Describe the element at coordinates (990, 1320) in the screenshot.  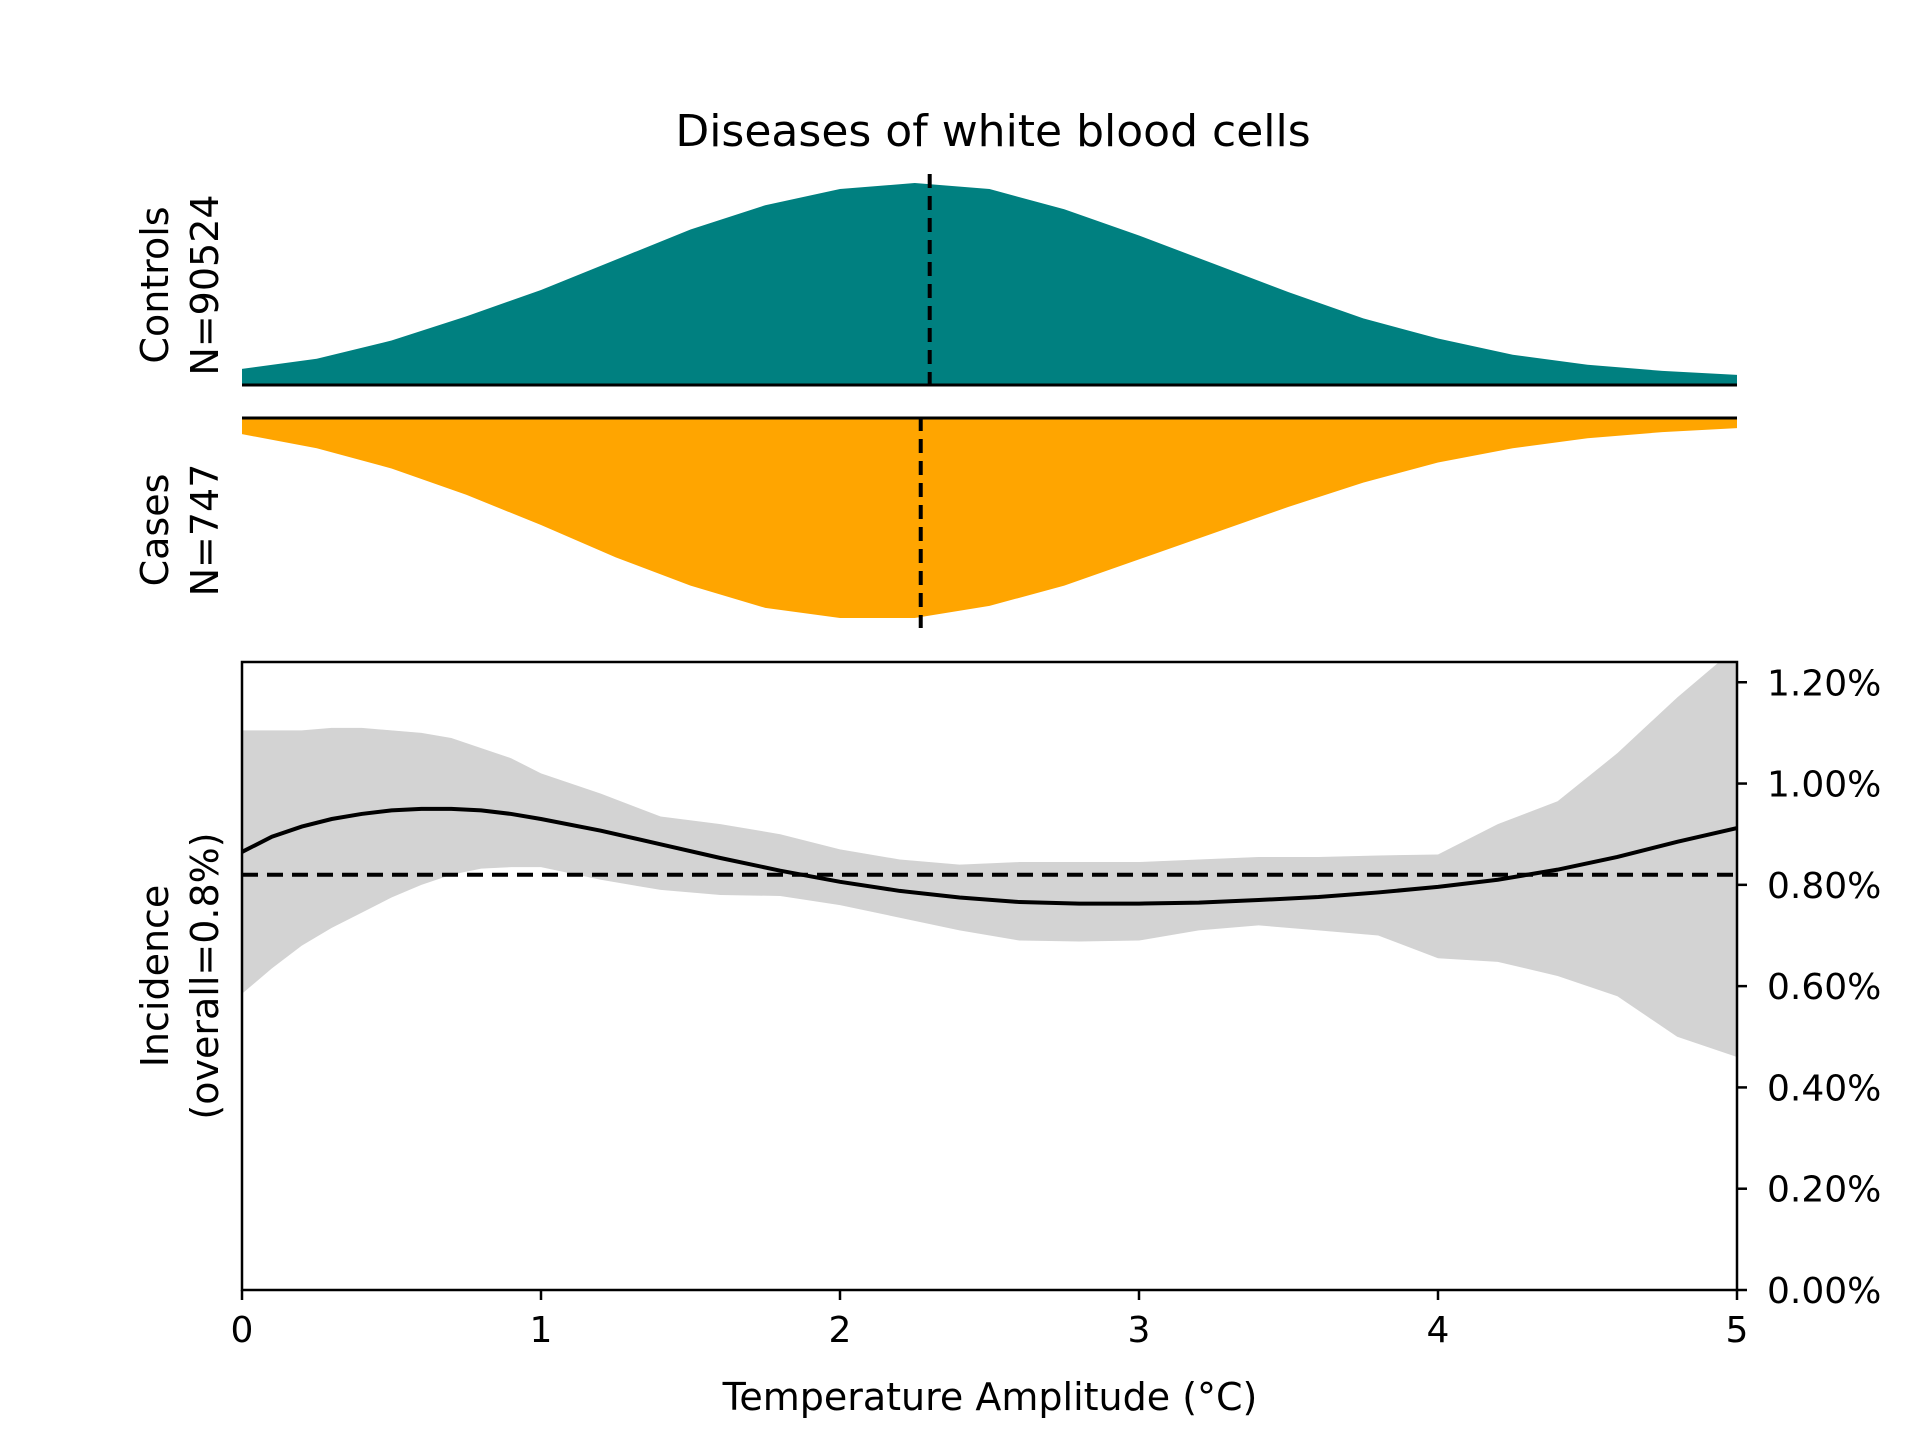
I see `x-axis: 0 1 2 3 4 5` at that location.